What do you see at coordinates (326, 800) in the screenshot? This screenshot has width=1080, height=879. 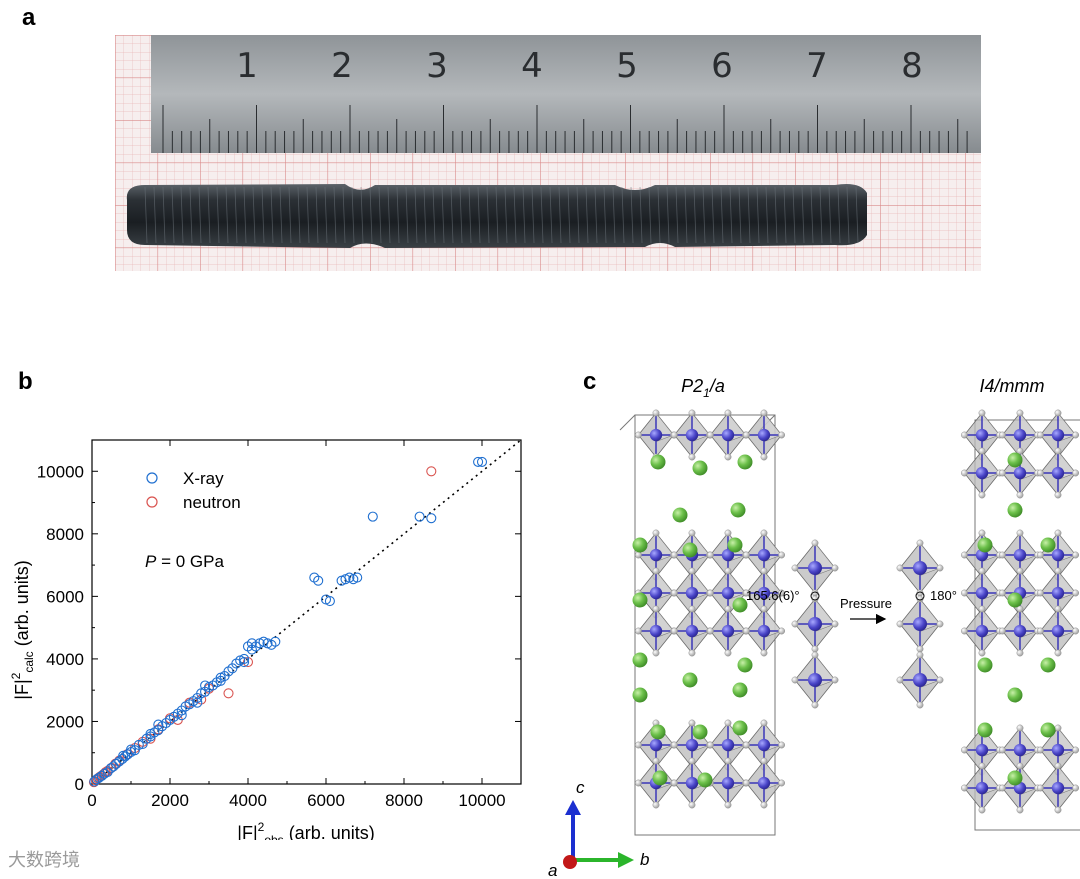 I see `x-tick-label: 6000` at bounding box center [326, 800].